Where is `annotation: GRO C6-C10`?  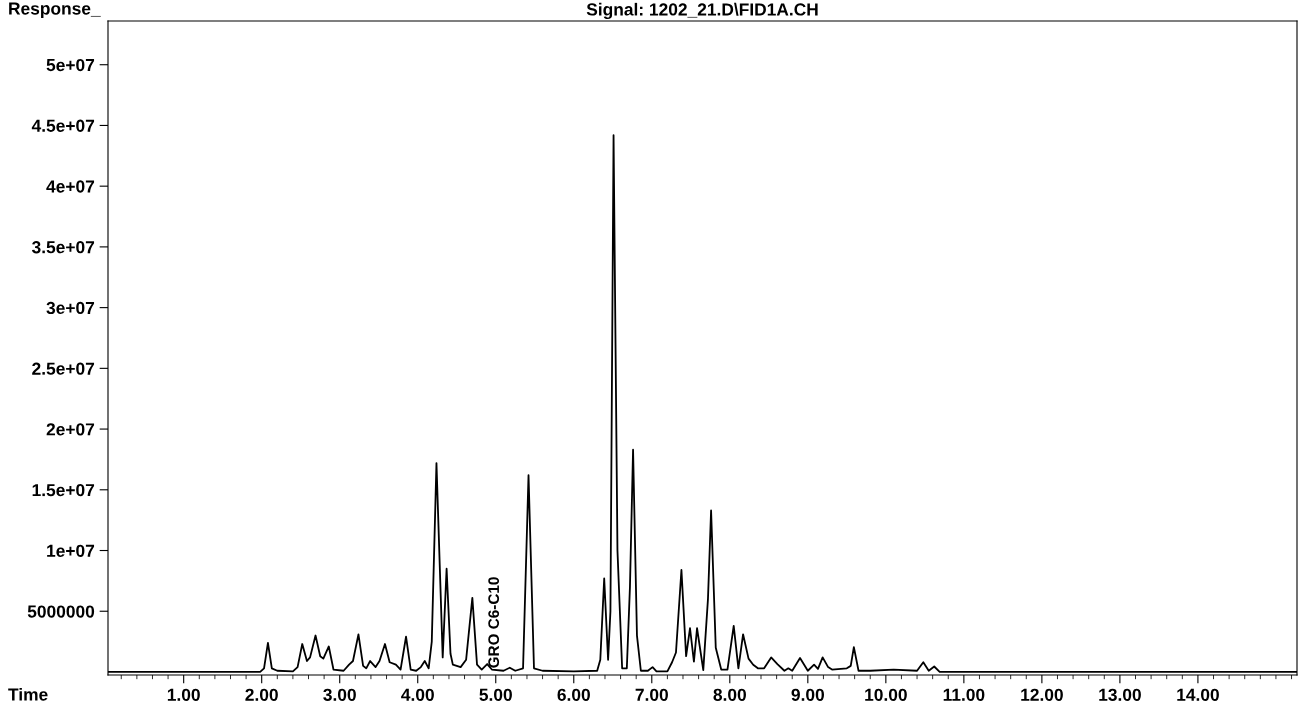 annotation: GRO C6-C10 is located at coordinates (494, 622).